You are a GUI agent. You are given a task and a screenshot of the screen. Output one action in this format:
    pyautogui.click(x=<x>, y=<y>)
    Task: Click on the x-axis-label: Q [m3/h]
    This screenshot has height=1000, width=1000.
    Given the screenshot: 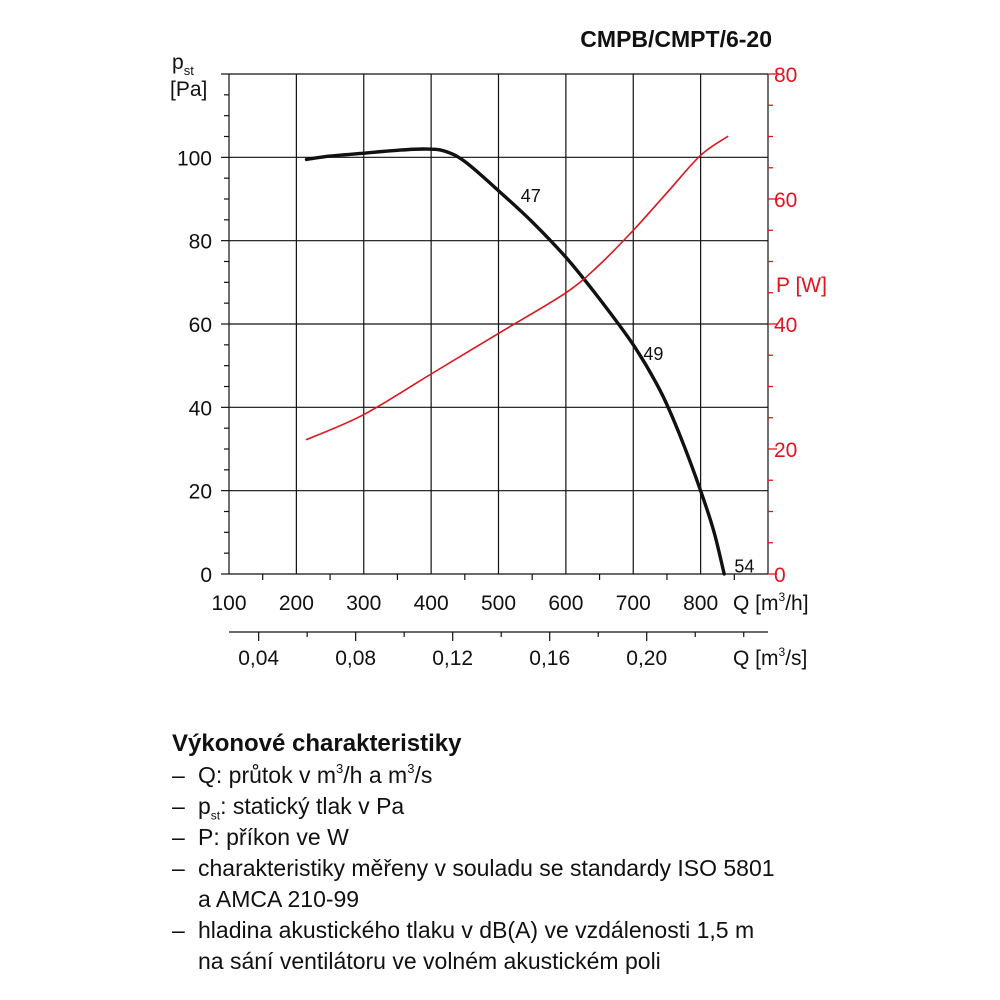 What is the action you would take?
    pyautogui.click(x=771, y=602)
    